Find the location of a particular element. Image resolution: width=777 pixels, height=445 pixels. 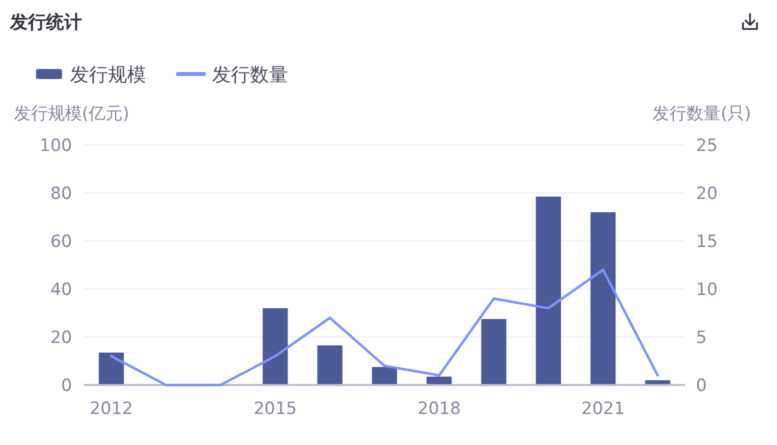

y2-tick-label: 5 is located at coordinates (701, 338).